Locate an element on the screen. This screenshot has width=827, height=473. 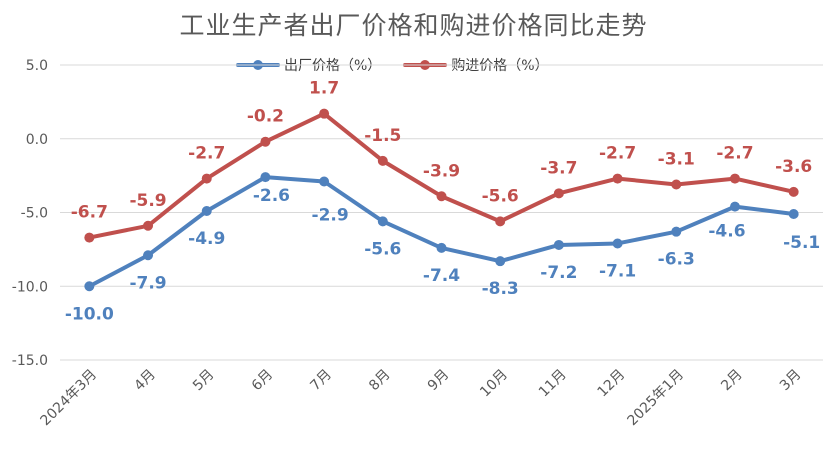
legend-label-purchase-price: 购进价格（%） is located at coordinates (500, 66).